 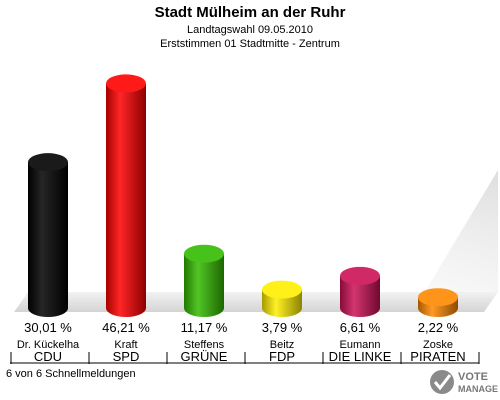 I want to click on value-label: 30,01 %, so click(x=48, y=327).